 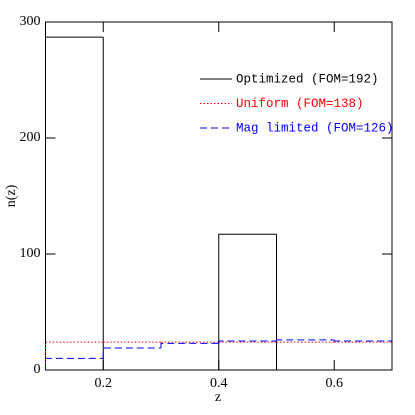 What do you see at coordinates (11, 195) in the screenshot?
I see `y-axis-label: n(z)` at bounding box center [11, 195].